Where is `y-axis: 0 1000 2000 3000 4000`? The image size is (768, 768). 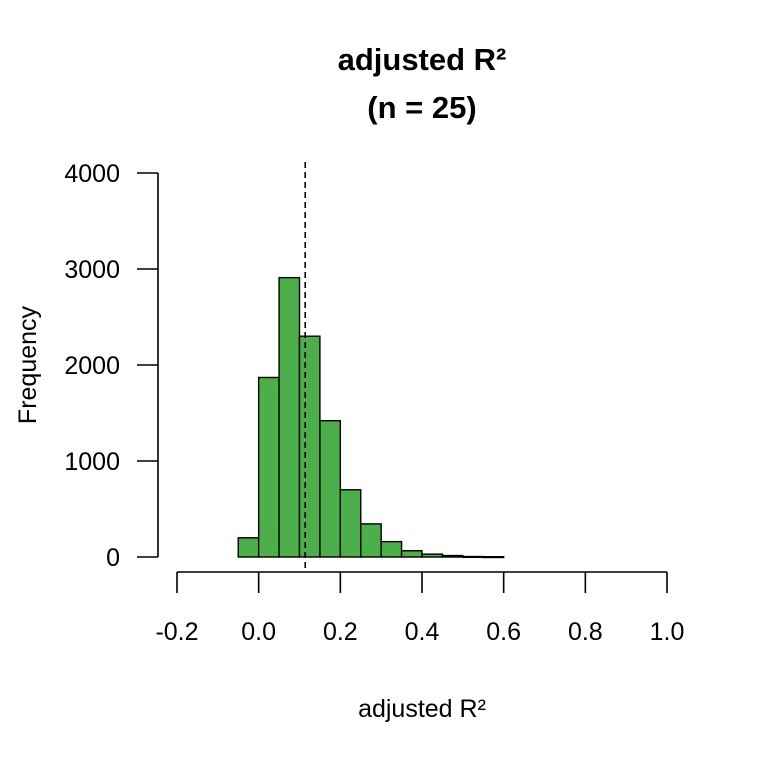
y-axis: 0 1000 2000 3000 4000 is located at coordinates (111, 366).